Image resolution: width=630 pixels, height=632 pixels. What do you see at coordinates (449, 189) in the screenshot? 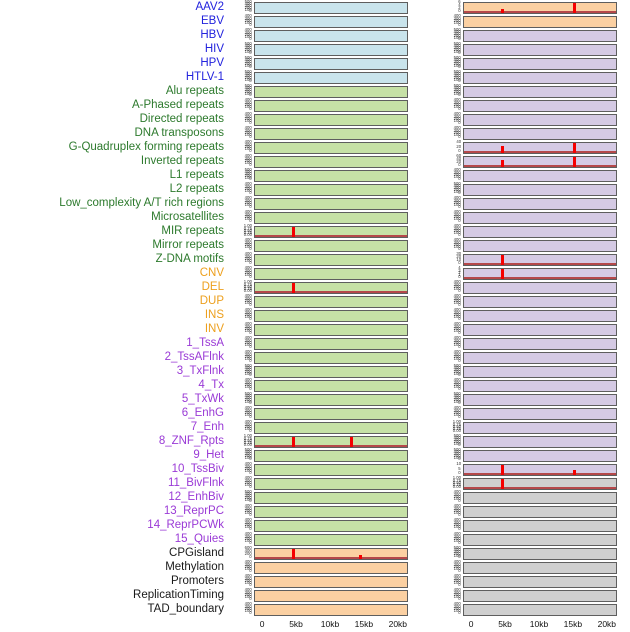
I see `y-axis-right-13: 0 100 200 300 400 500` at bounding box center [449, 189].